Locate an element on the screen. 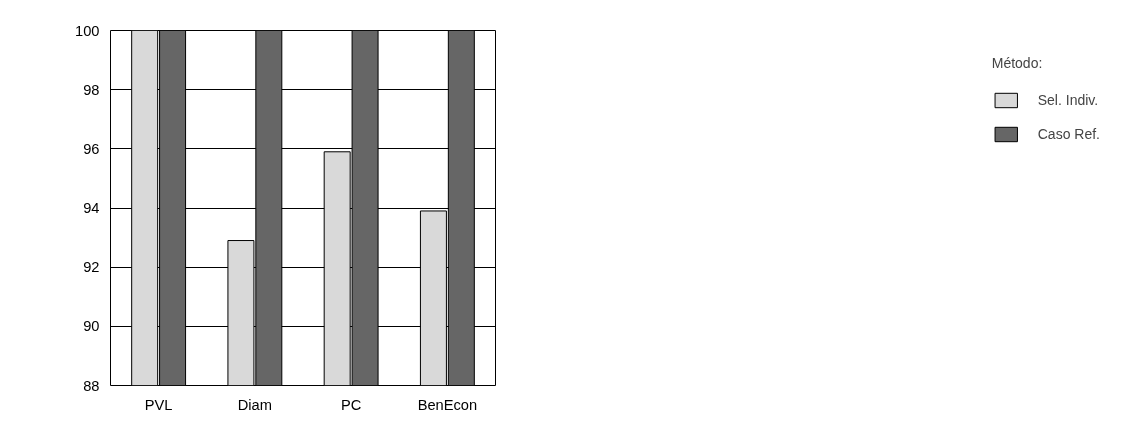  x-tick-label: Diam is located at coordinates (254, 404).